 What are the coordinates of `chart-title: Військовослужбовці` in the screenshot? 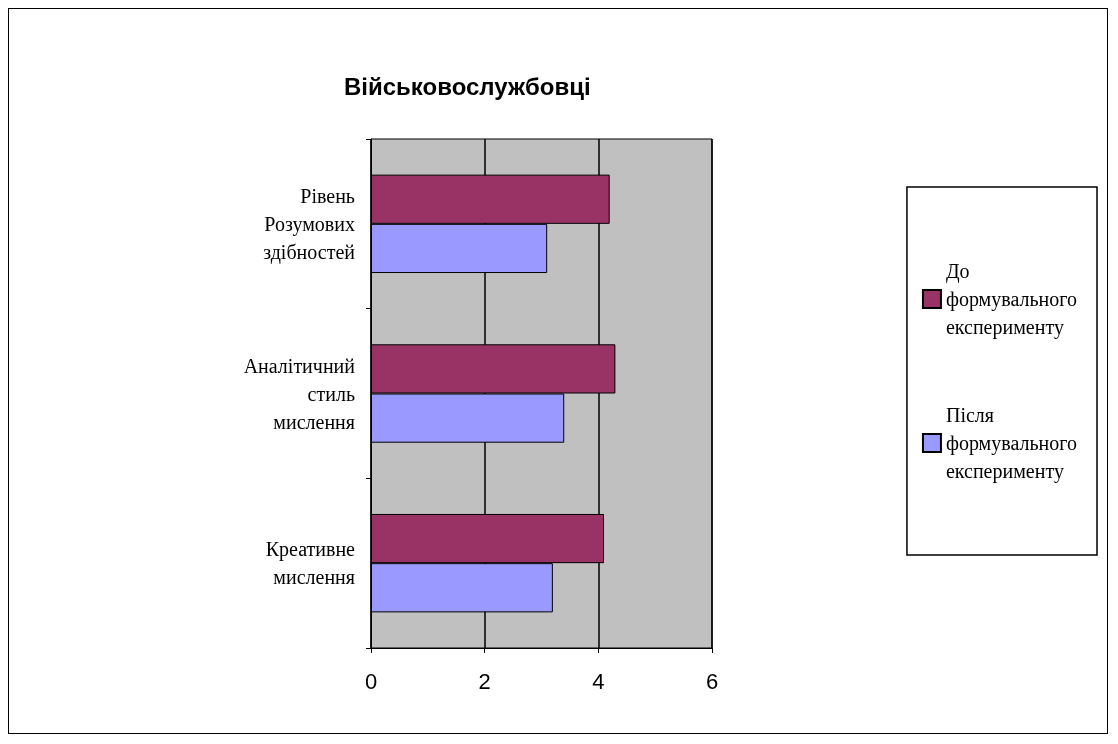 It's located at (467, 86).